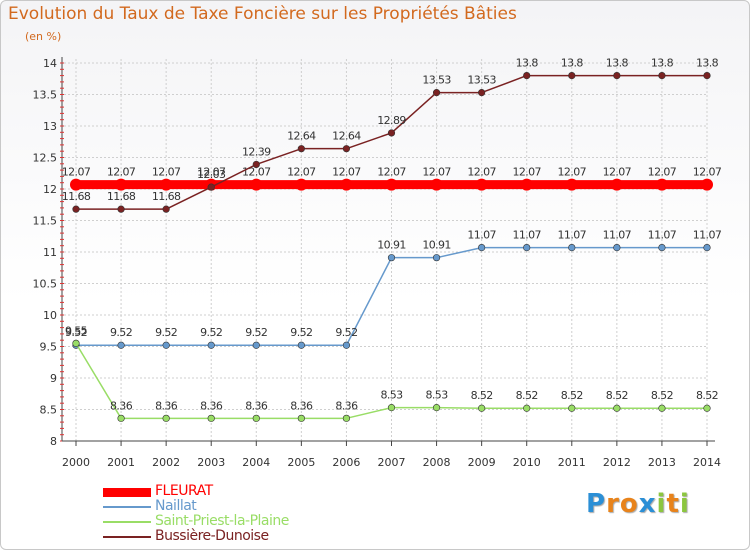 The width and height of the screenshot is (750, 550). I want to click on x-tick-label: 2008, so click(437, 462).